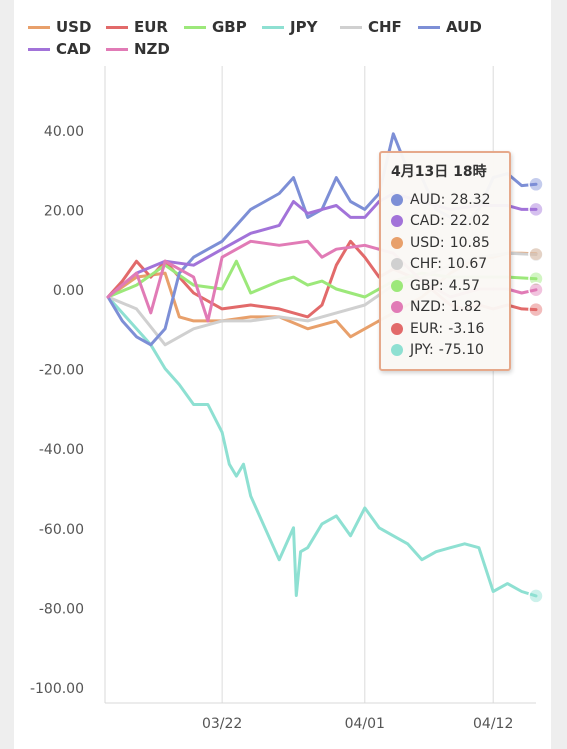  Describe the element at coordinates (464, 285) in the screenshot. I see `tooltip-value-gbp: 4.57` at that location.